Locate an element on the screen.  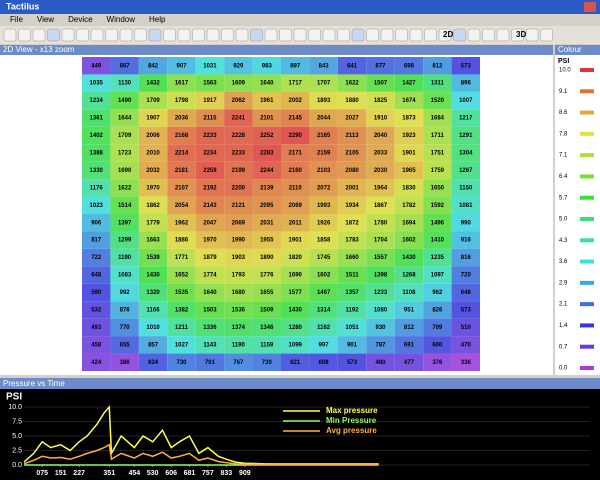
pressure-value: 1083 is located at coordinates (125, 276).